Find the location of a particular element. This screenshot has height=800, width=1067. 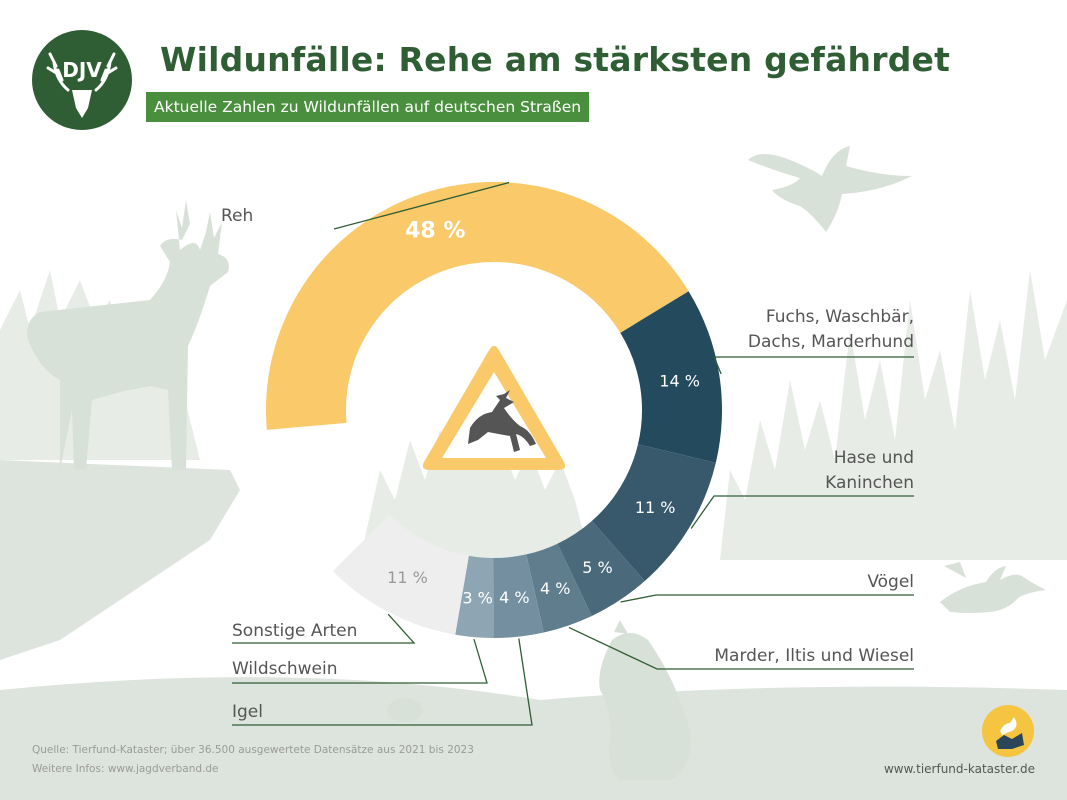

djv-logo: DJV is located at coordinates (82, 80).